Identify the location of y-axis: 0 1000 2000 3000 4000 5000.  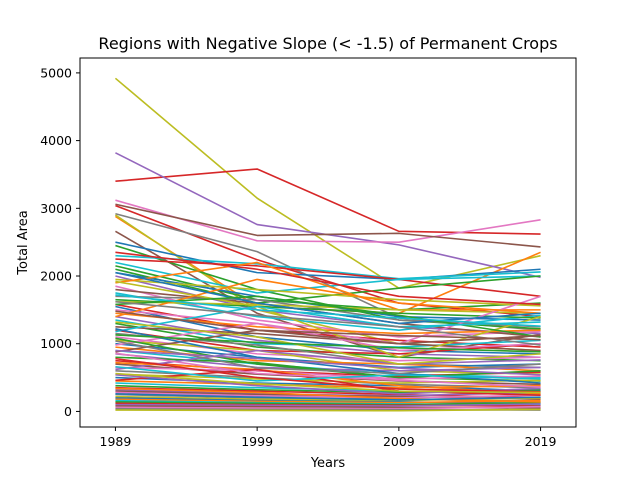
(60, 242).